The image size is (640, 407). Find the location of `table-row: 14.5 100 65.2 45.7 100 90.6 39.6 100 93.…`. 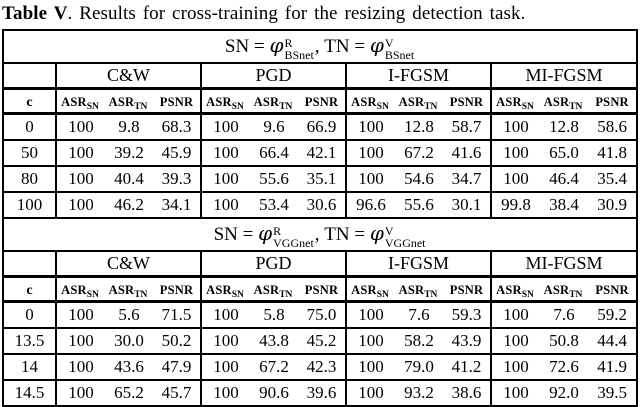

table-row: 14.5 100 65.2 45.7 100 90.6 39.6 100 93.… is located at coordinates (320, 393).